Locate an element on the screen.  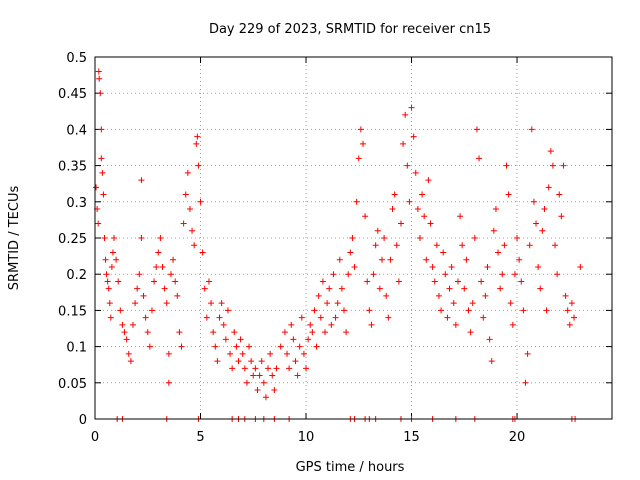
y-tick-label: 0.3 is located at coordinates (76, 203).